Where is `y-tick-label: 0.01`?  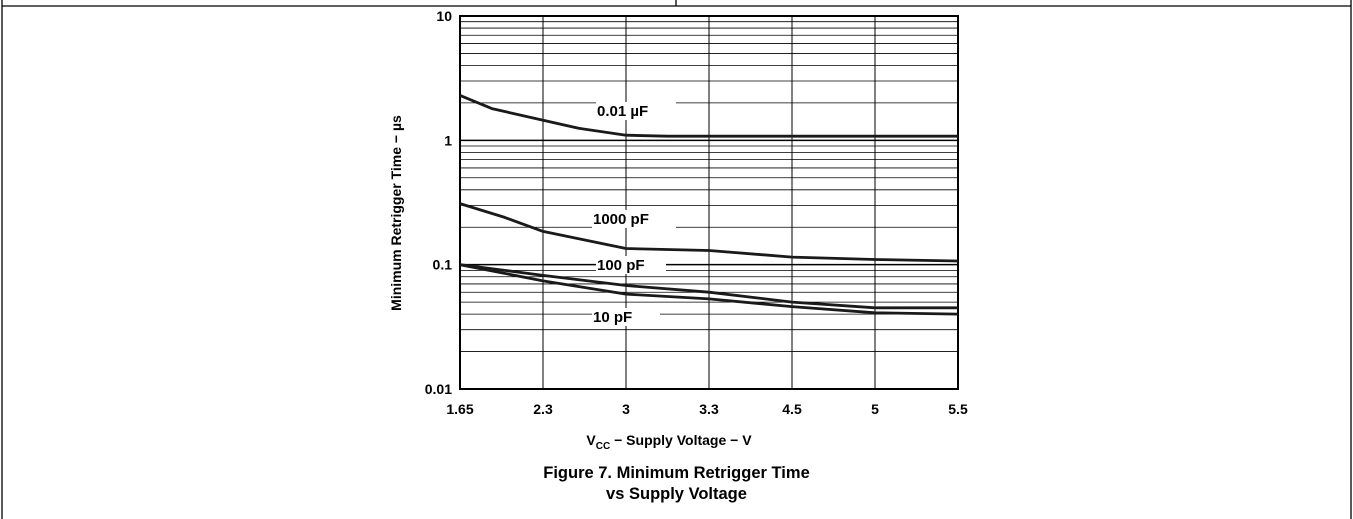 y-tick-label: 0.01 is located at coordinates (438, 389).